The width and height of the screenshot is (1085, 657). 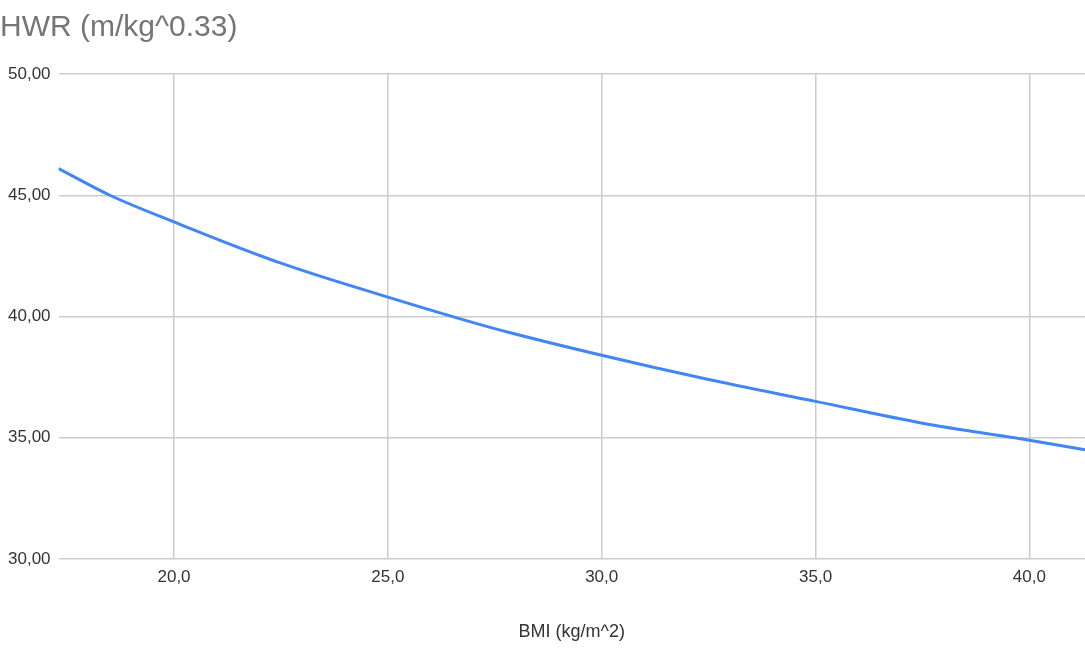 I want to click on y-tick-label: 30,00, so click(x=29, y=558).